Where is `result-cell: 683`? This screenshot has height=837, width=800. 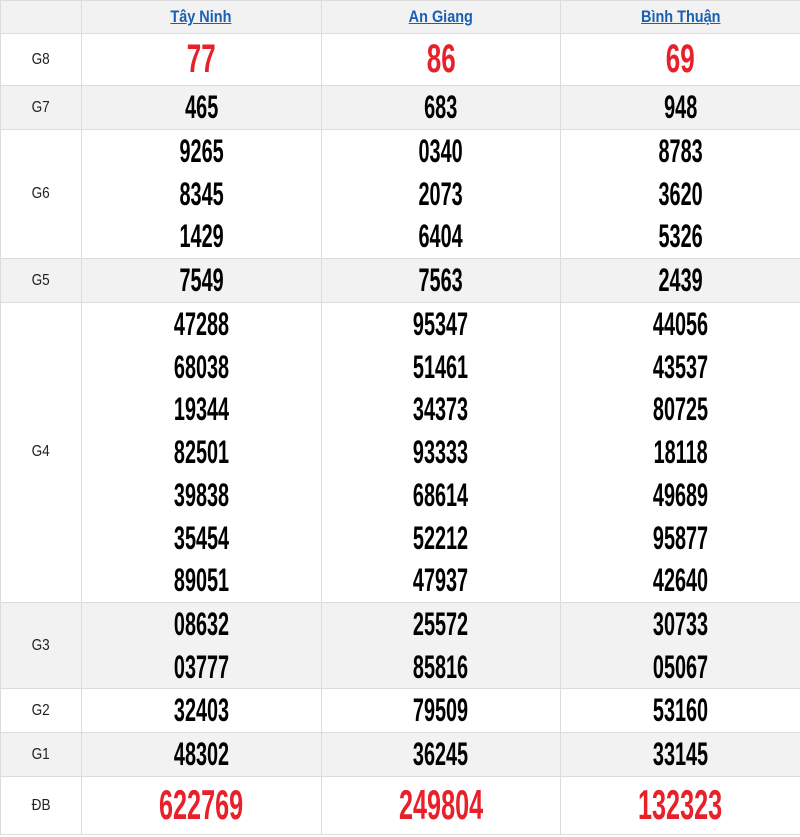 result-cell: 683 is located at coordinates (441, 108).